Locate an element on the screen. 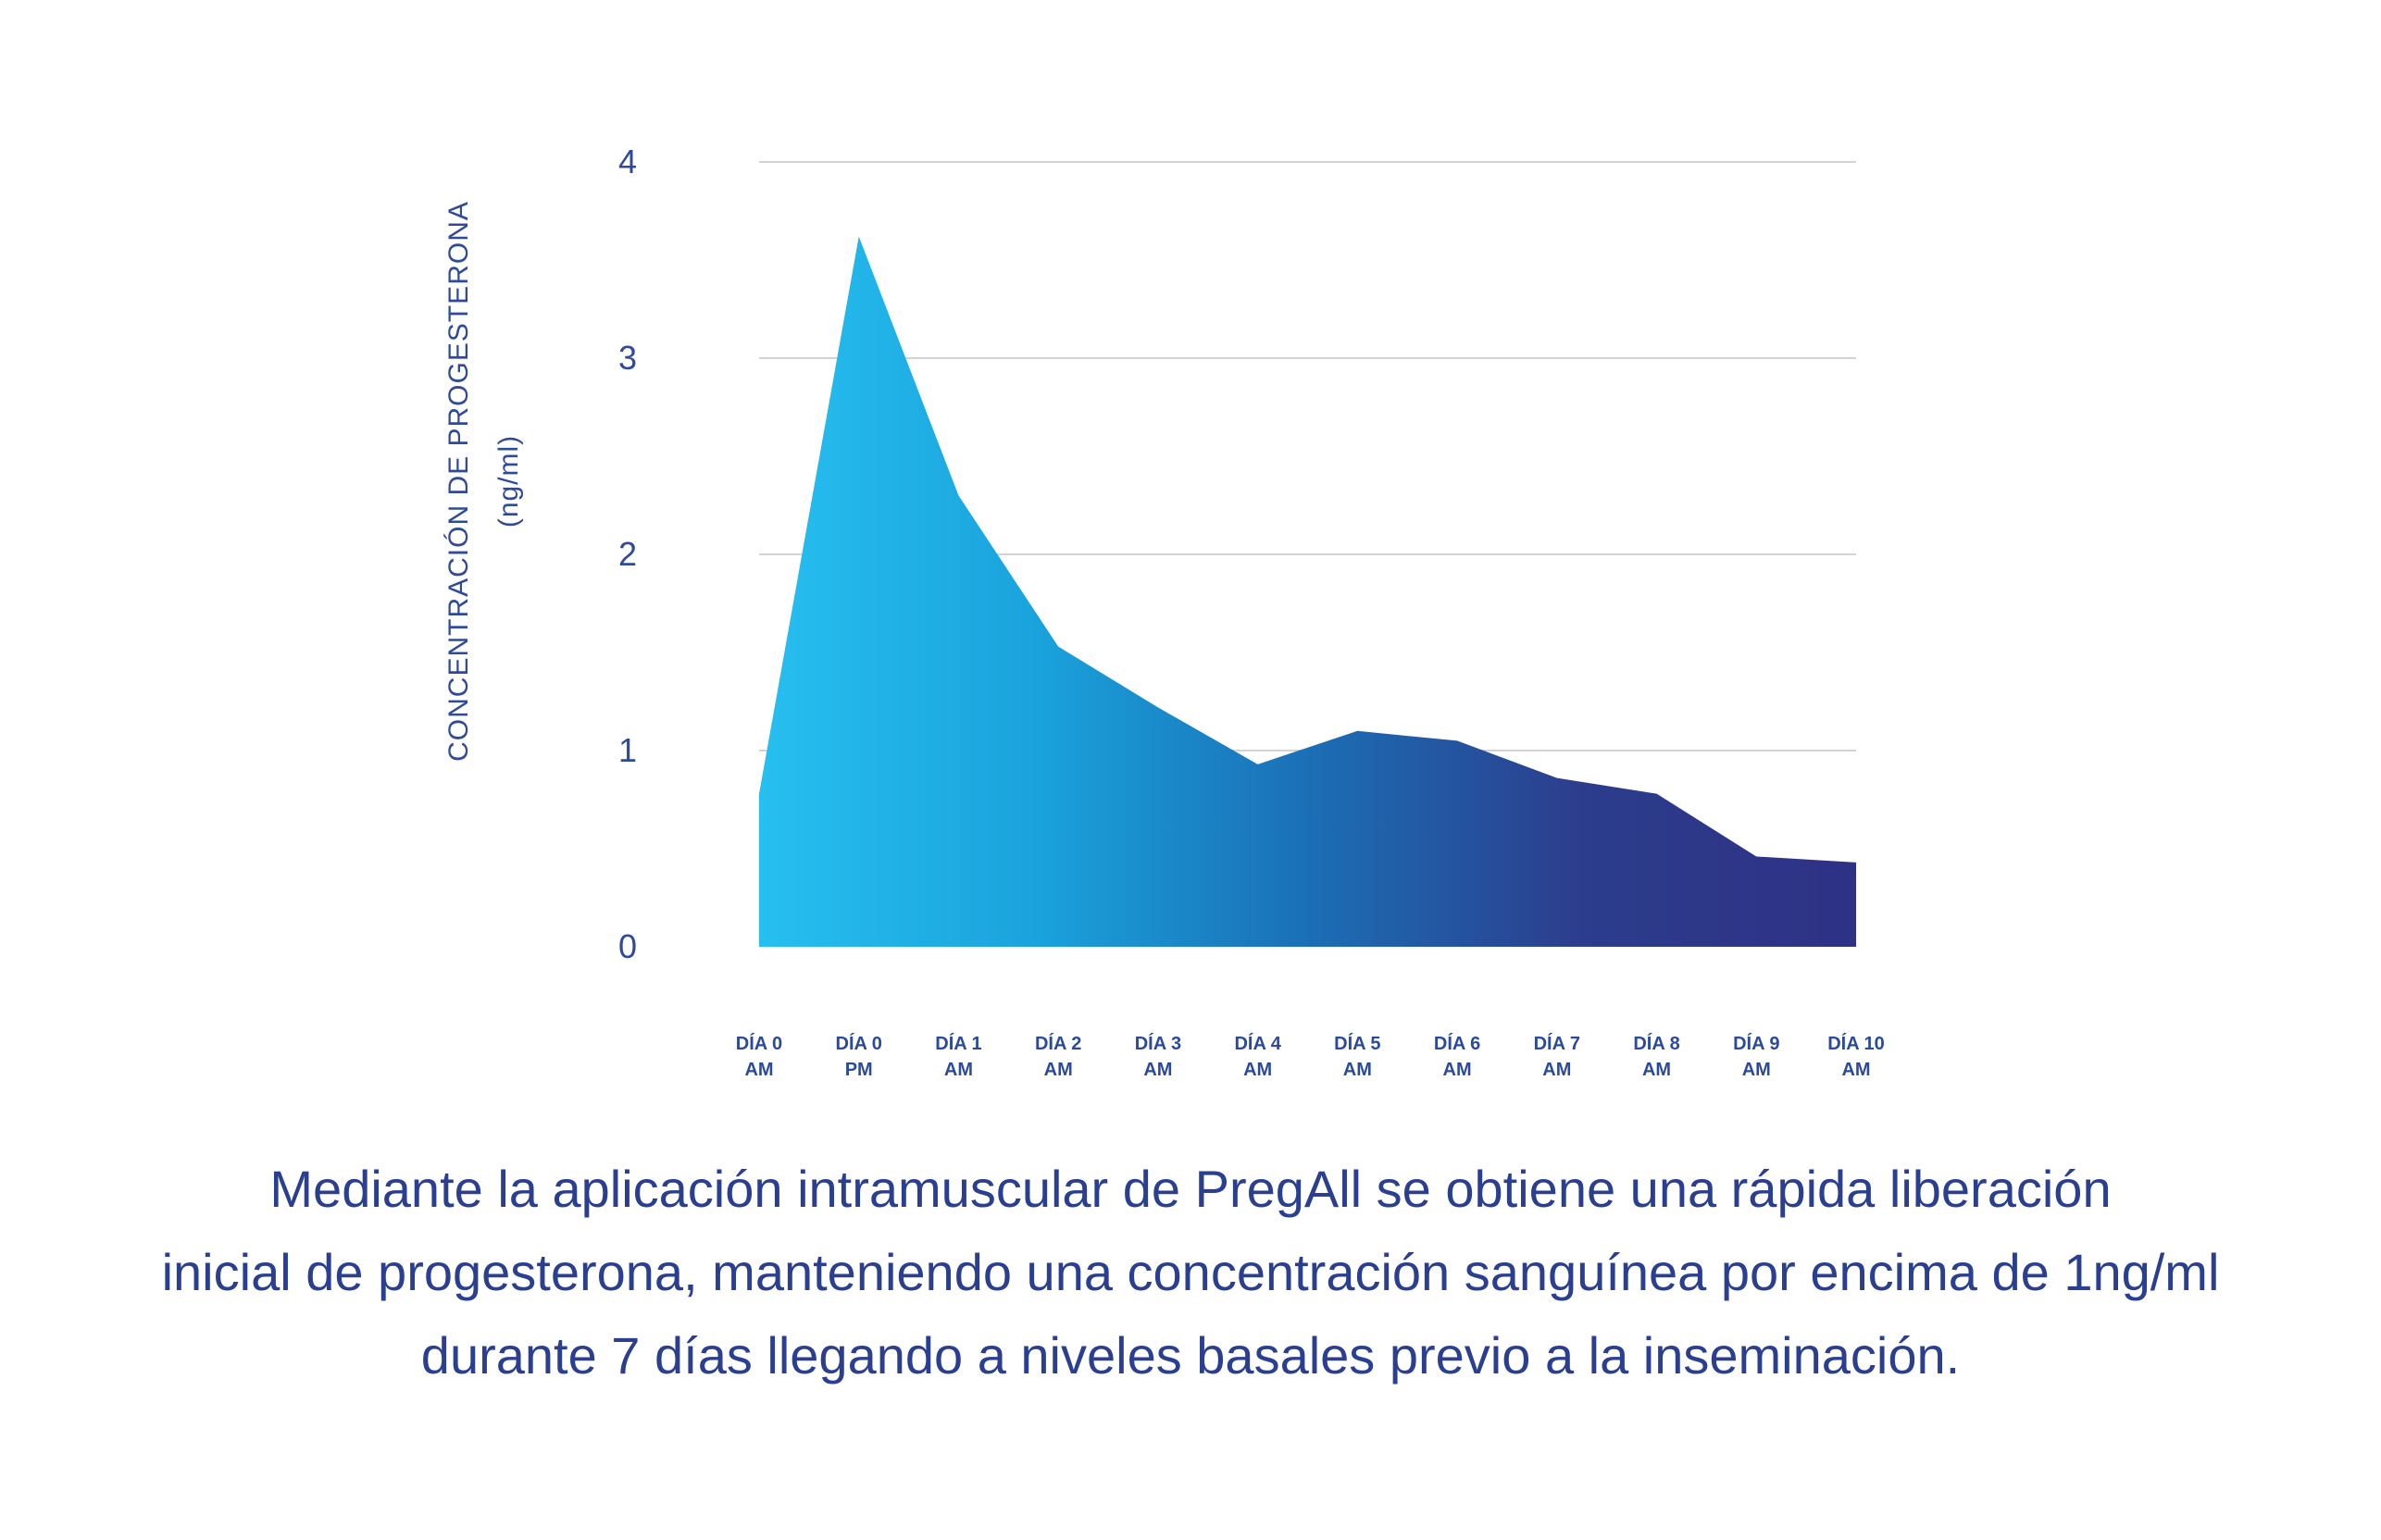  y-axis-title-line2: (ng/ml) is located at coordinates (509, 481).